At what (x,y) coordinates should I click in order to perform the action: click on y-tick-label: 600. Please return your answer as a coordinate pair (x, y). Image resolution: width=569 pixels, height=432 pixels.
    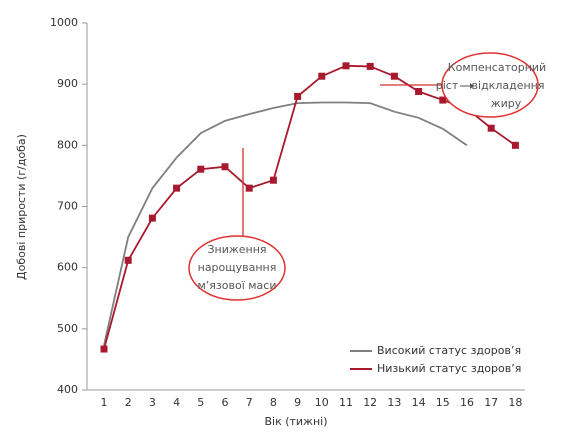
    Looking at the image, I should click on (67, 267).